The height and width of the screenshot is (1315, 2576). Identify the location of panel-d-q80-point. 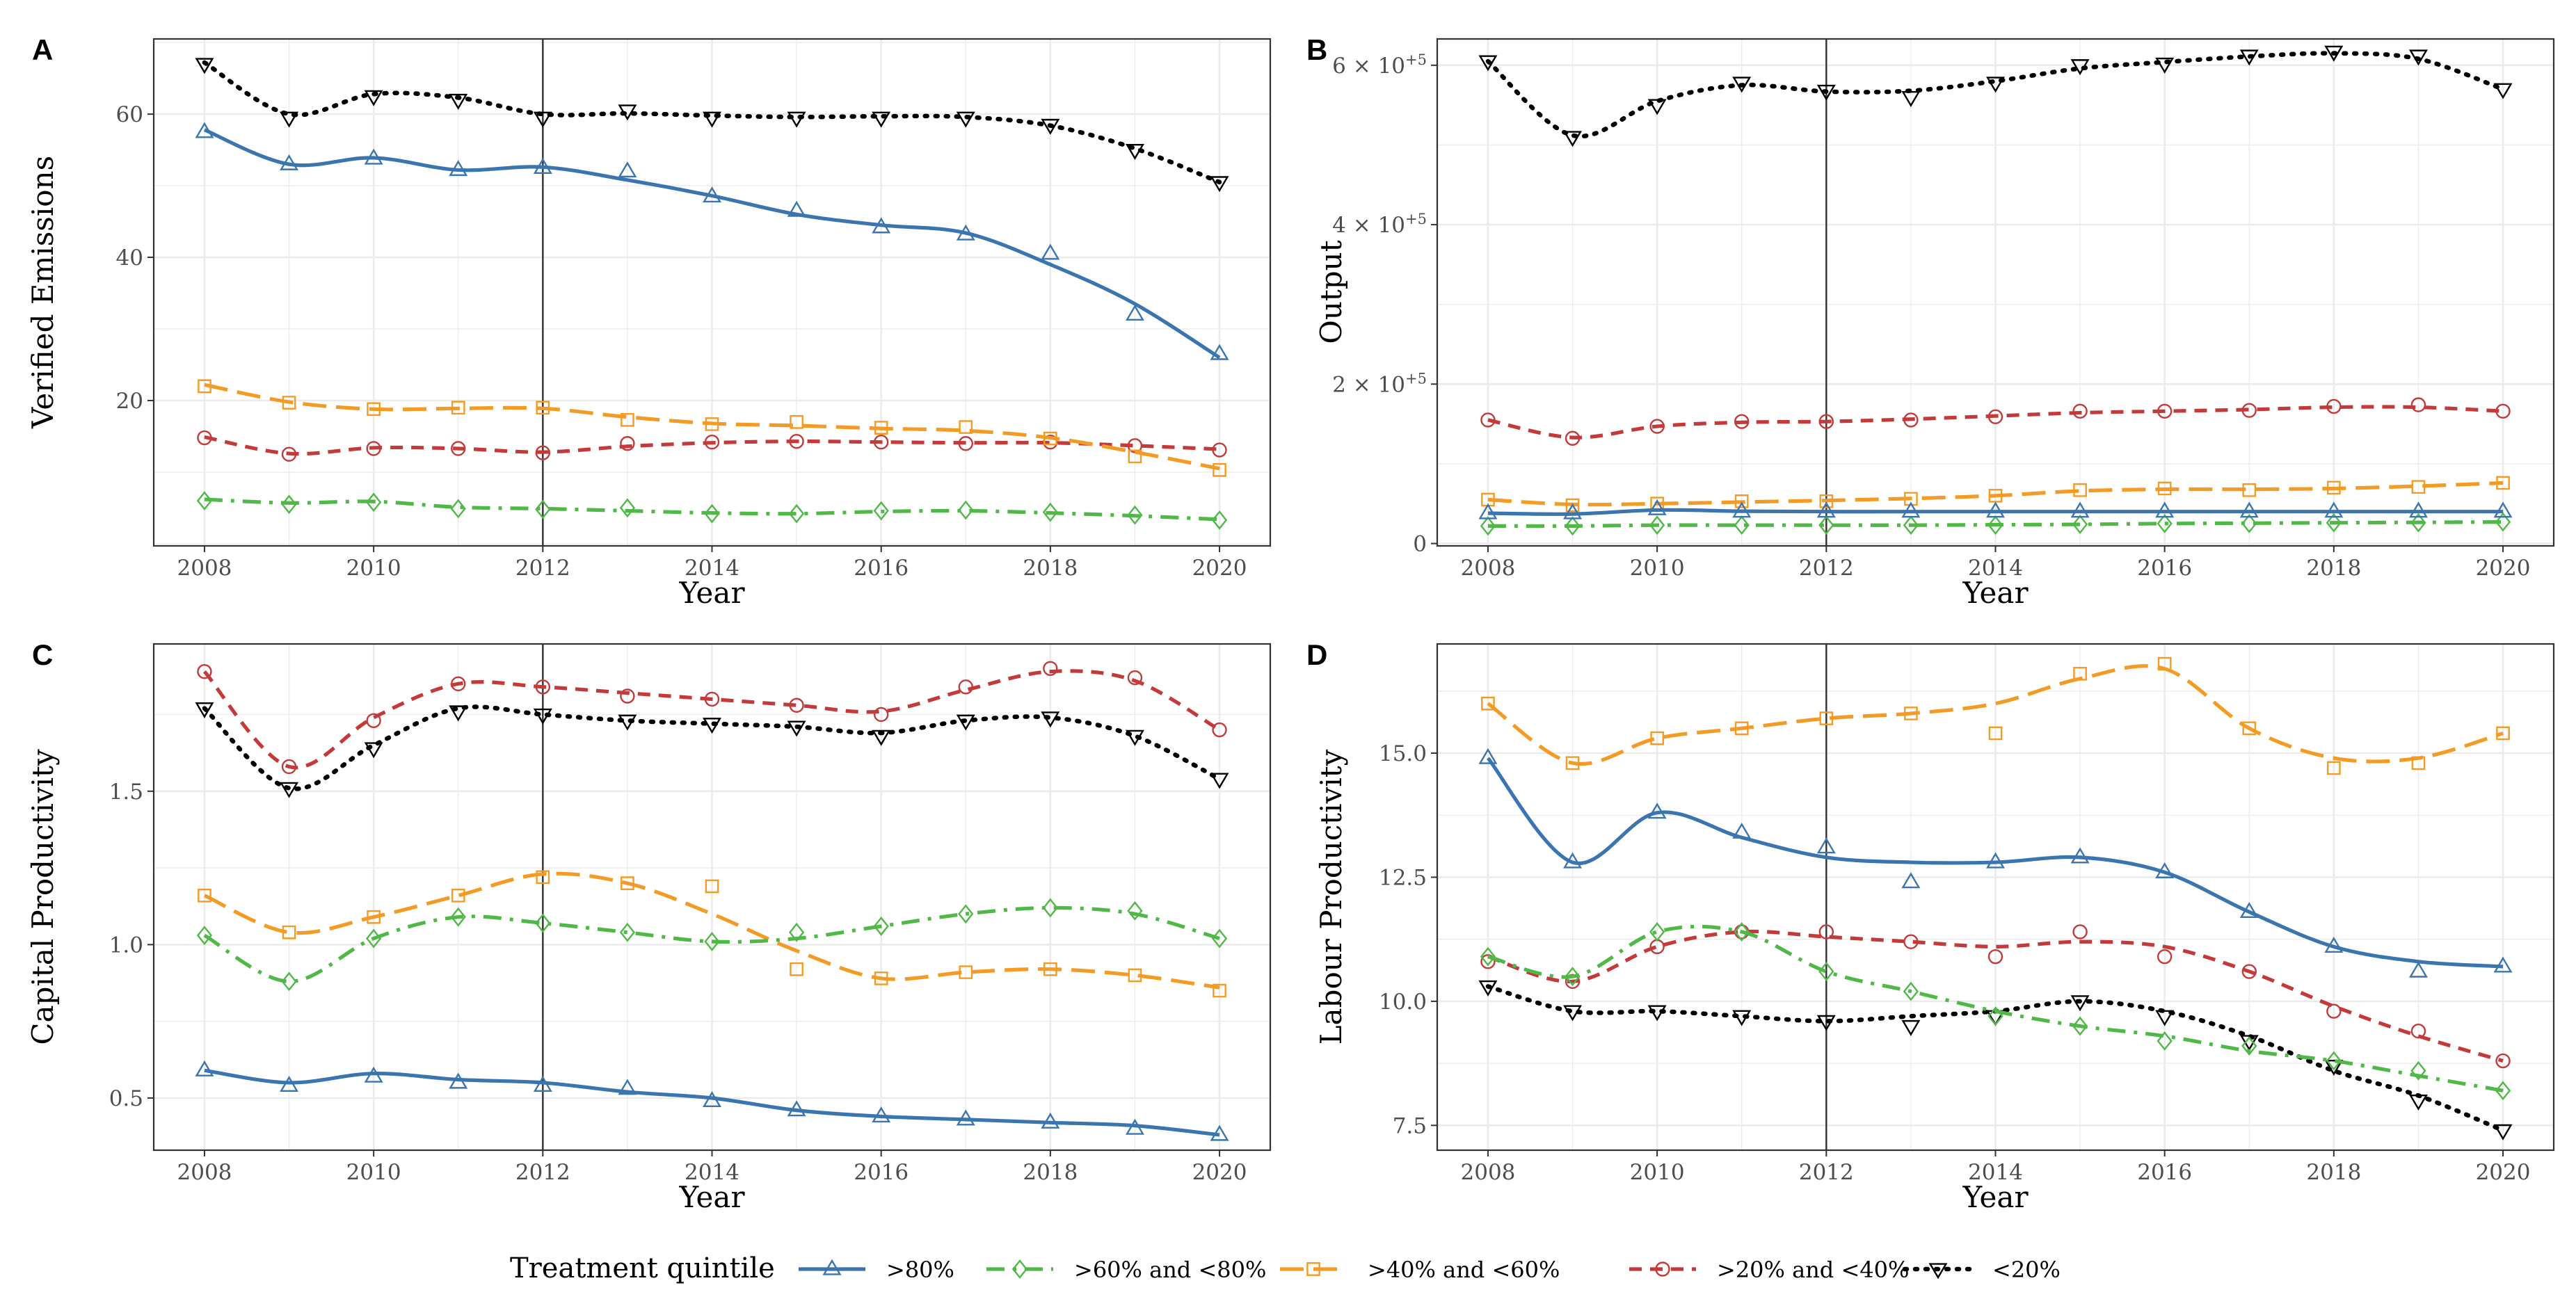
(1573, 860).